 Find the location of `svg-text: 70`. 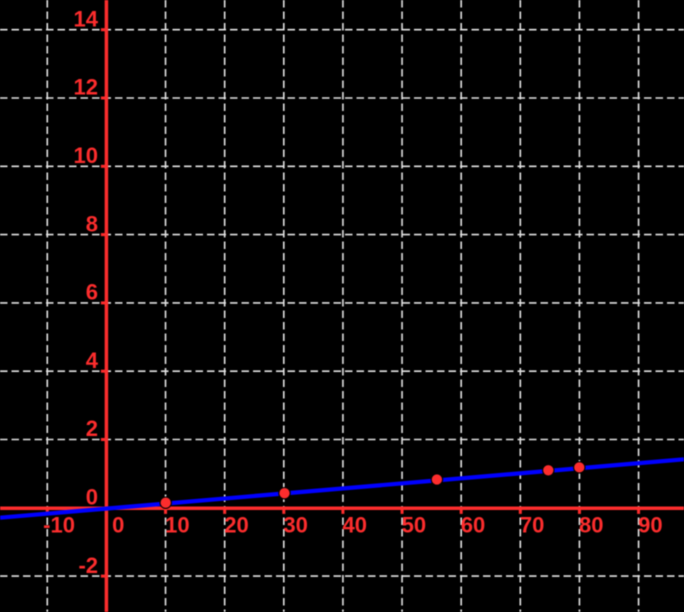

svg-text: 70 is located at coordinates (532, 525).